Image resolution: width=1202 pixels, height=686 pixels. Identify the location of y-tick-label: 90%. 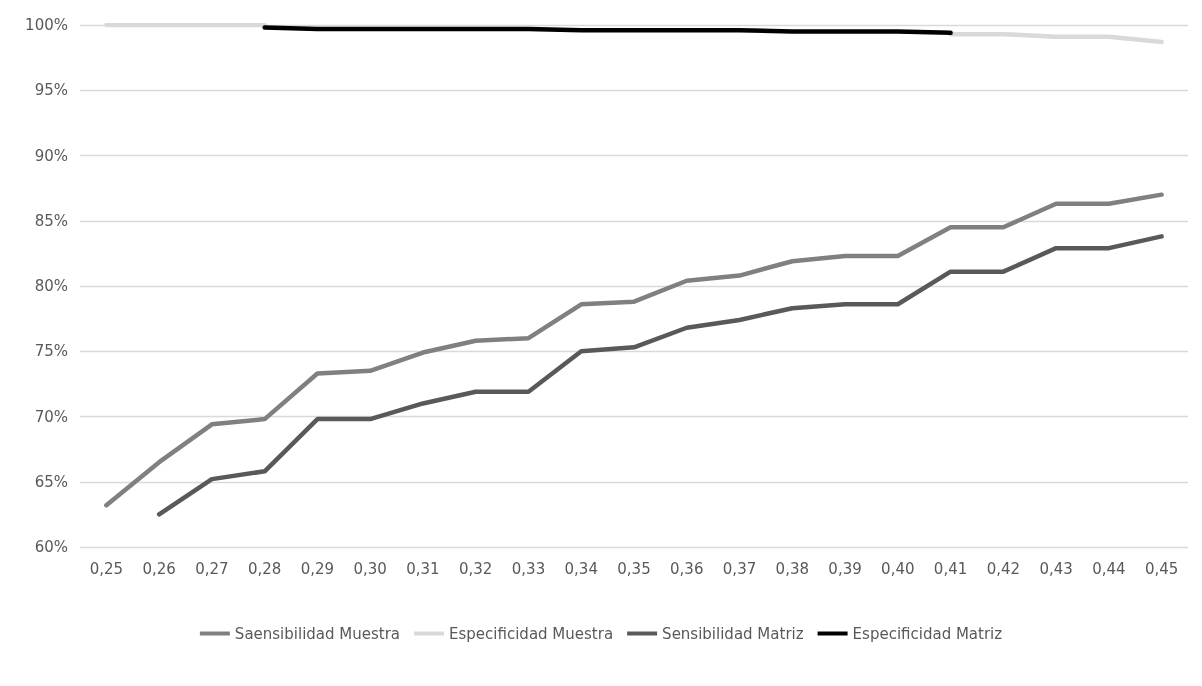
(51, 155).